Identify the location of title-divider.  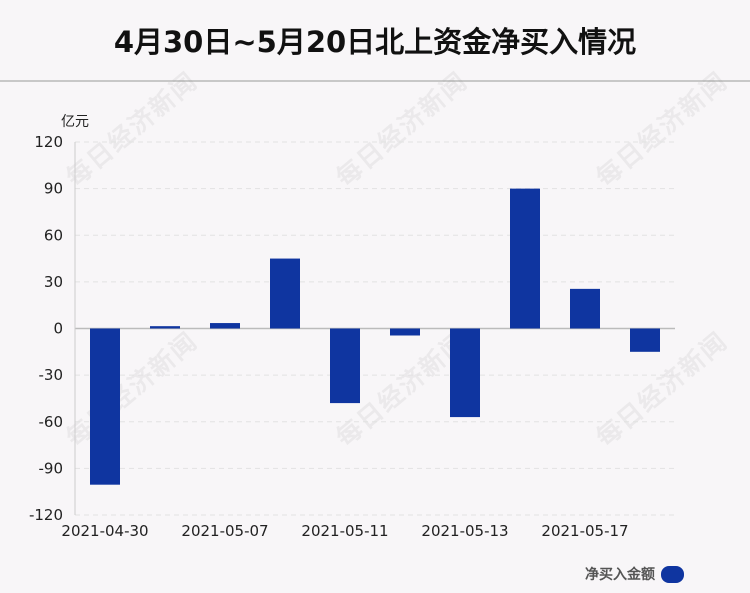
(375, 81).